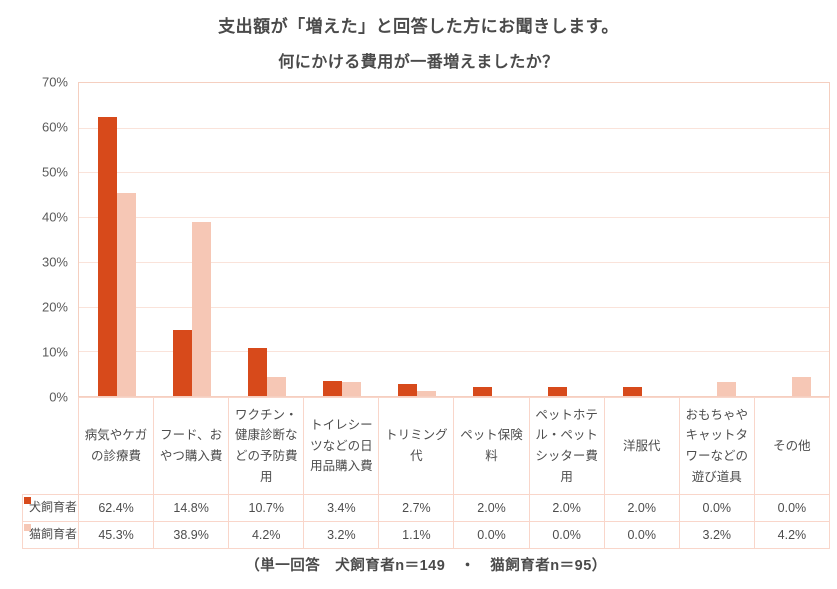 Image resolution: width=837 pixels, height=589 pixels. Describe the element at coordinates (54, 172) in the screenshot. I see `y-tick-label: 50%` at that location.